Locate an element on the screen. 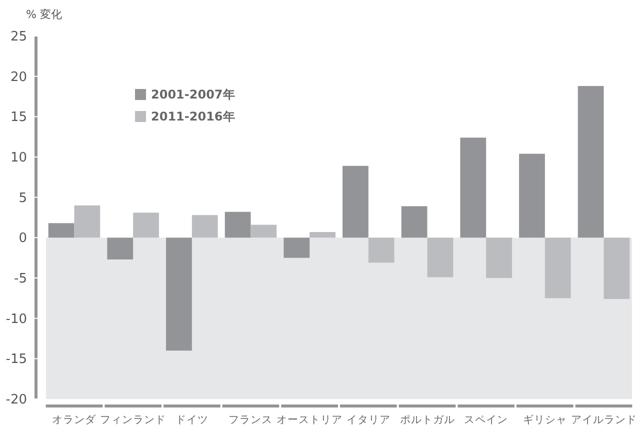 This screenshot has height=443, width=638. legend-label: 2001-2007年 is located at coordinates (193, 95).